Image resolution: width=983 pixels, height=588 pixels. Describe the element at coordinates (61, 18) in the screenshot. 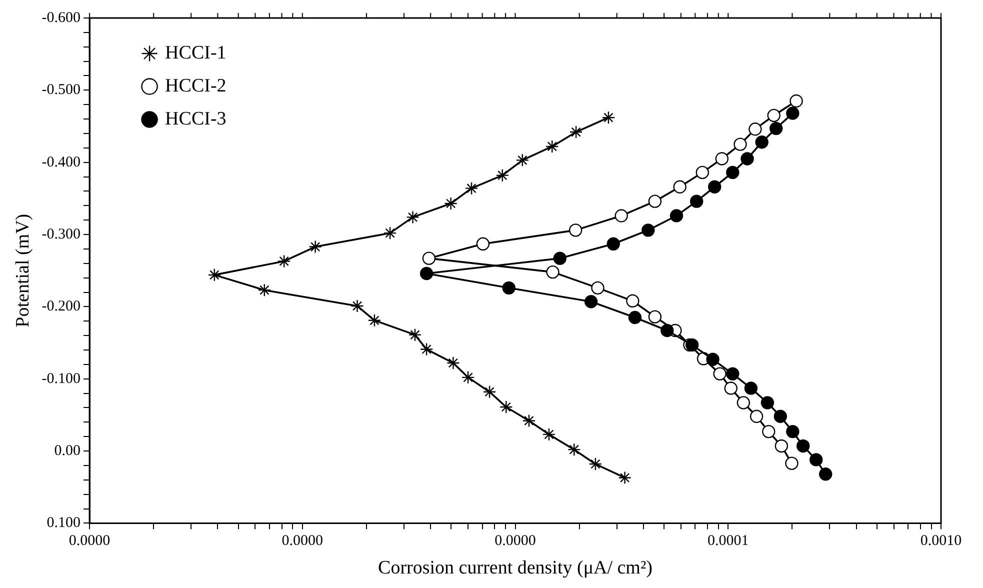

I see `y-tick-label: -0.600` at that location.